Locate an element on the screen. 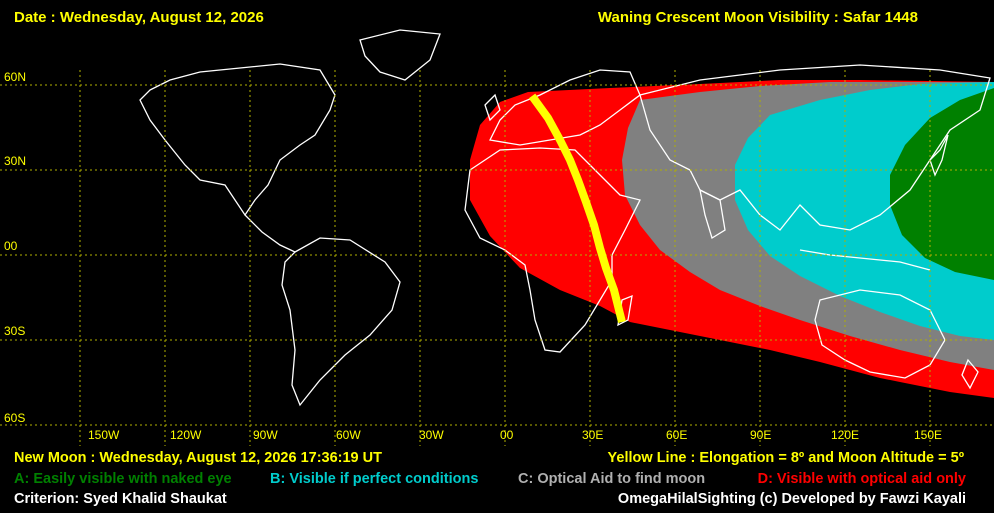 This screenshot has height=513, width=994. lon-label-90e: 90E is located at coordinates (761, 435).